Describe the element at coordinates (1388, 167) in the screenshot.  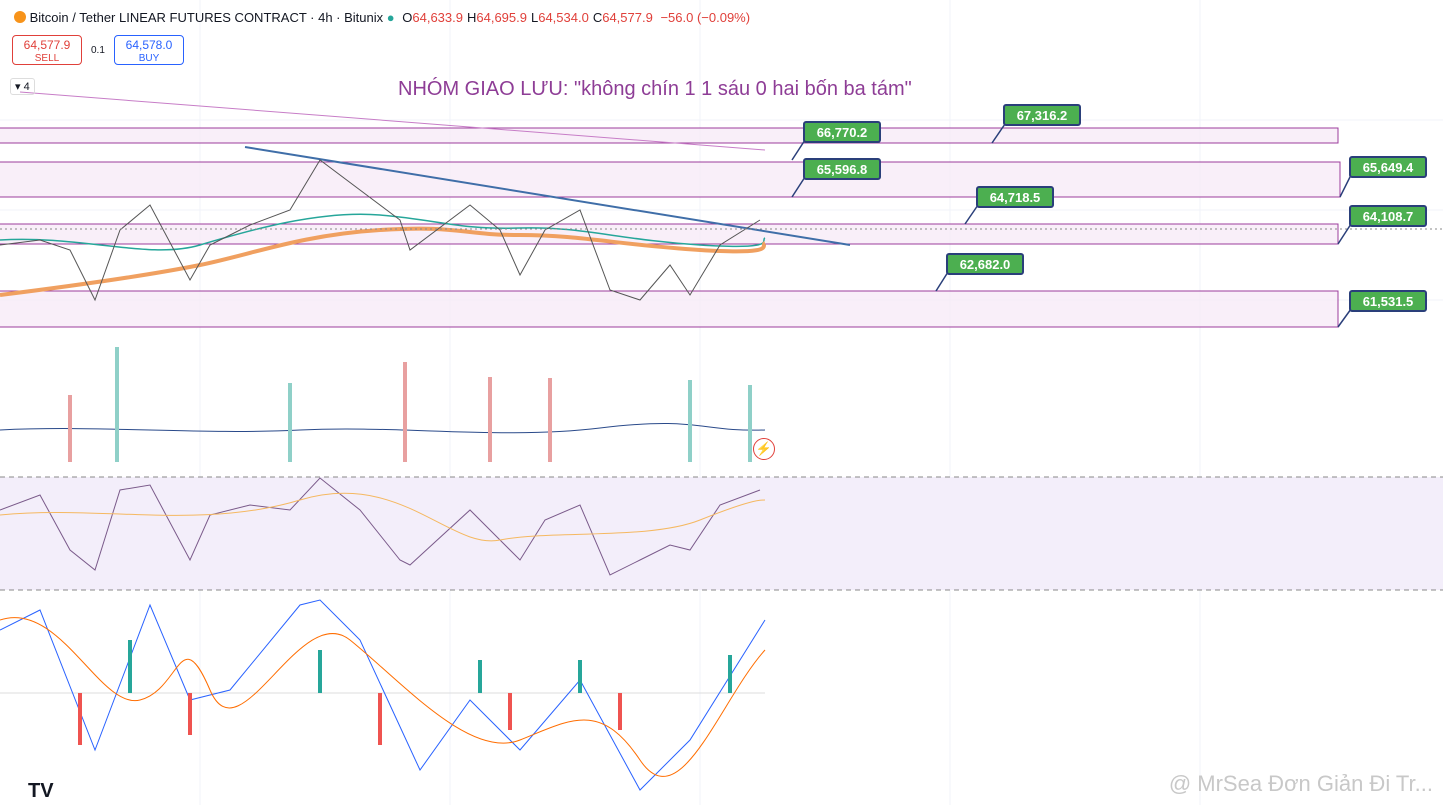
I see `price-label: 65,649.4` at that location.